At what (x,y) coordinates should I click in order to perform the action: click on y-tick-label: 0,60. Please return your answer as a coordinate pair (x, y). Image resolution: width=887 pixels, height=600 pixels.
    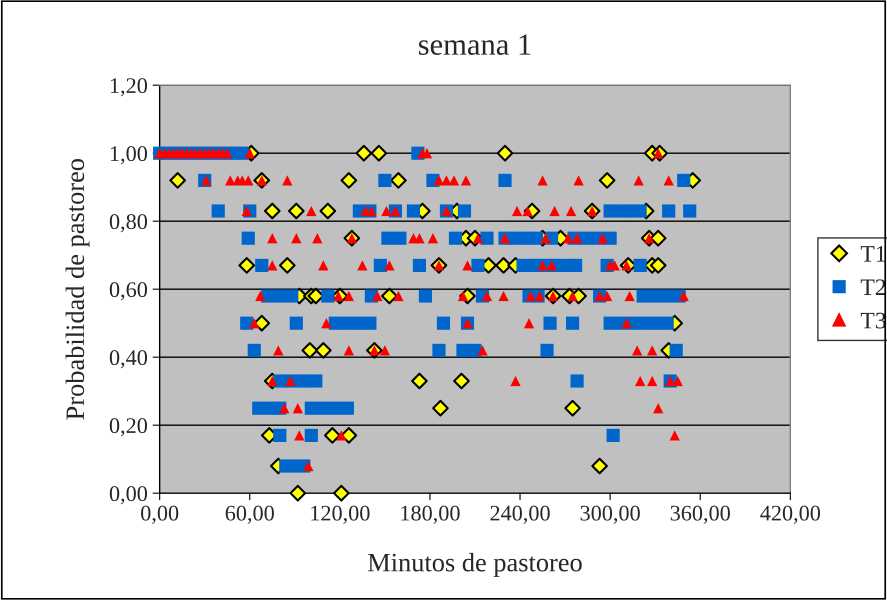
    Looking at the image, I should click on (129, 291).